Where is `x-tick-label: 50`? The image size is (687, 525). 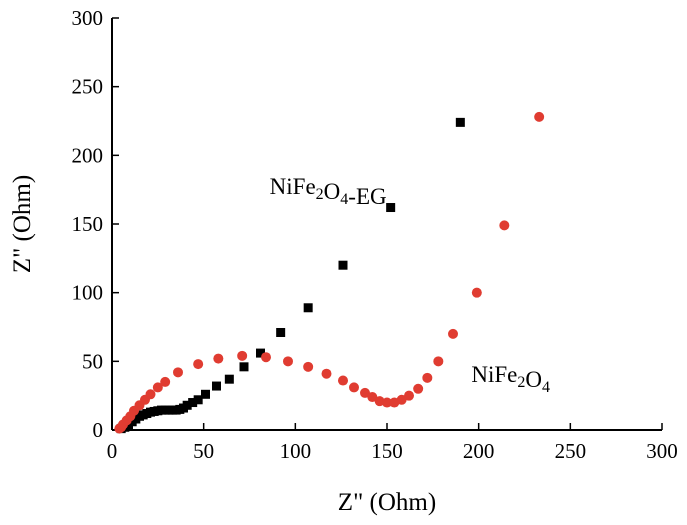 x-tick-label: 50 is located at coordinates (203, 451).